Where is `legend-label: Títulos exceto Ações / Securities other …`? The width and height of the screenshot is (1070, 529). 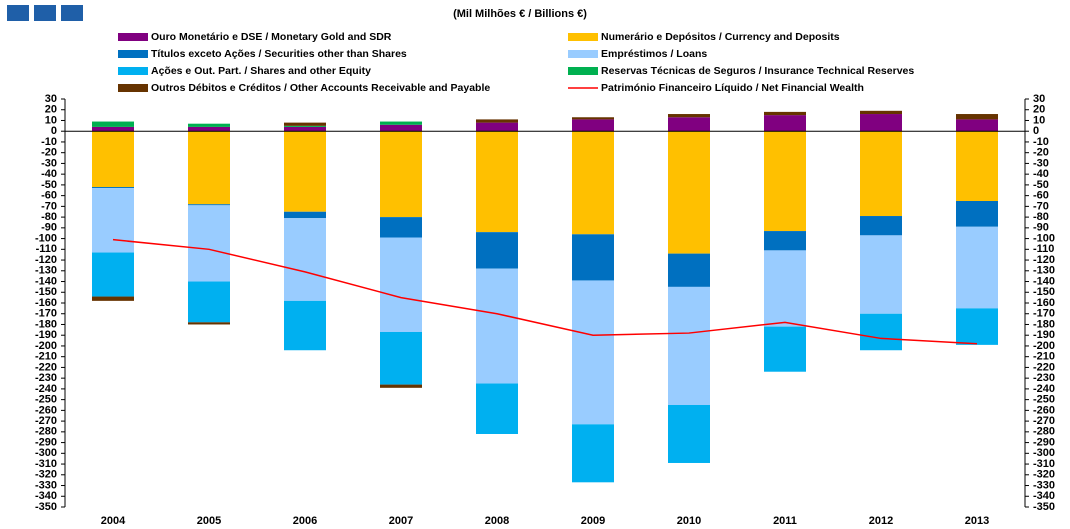
legend-label: Títulos exceto Ações / Securities other … is located at coordinates (279, 54).